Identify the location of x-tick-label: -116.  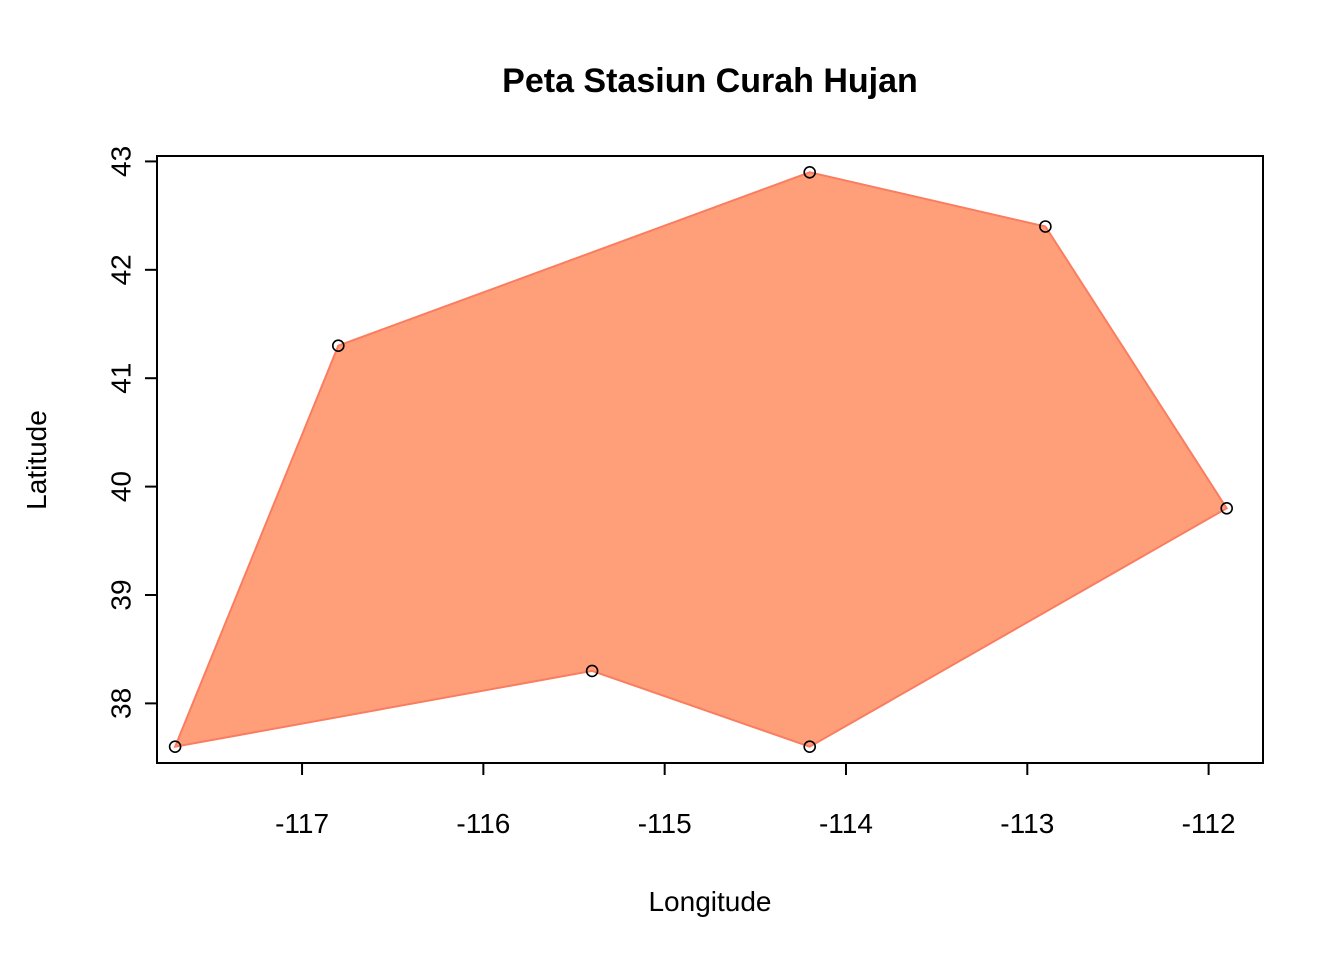
(483, 823).